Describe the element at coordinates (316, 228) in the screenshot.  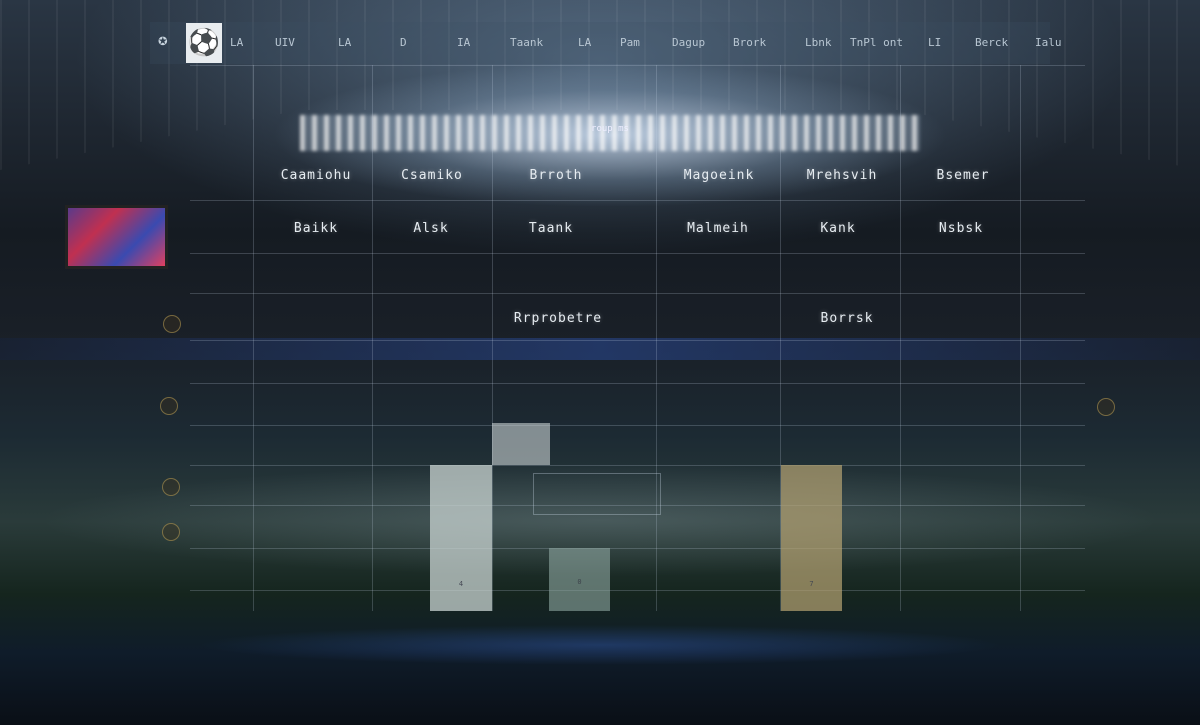
I see `grid-cell: Baikk` at that location.